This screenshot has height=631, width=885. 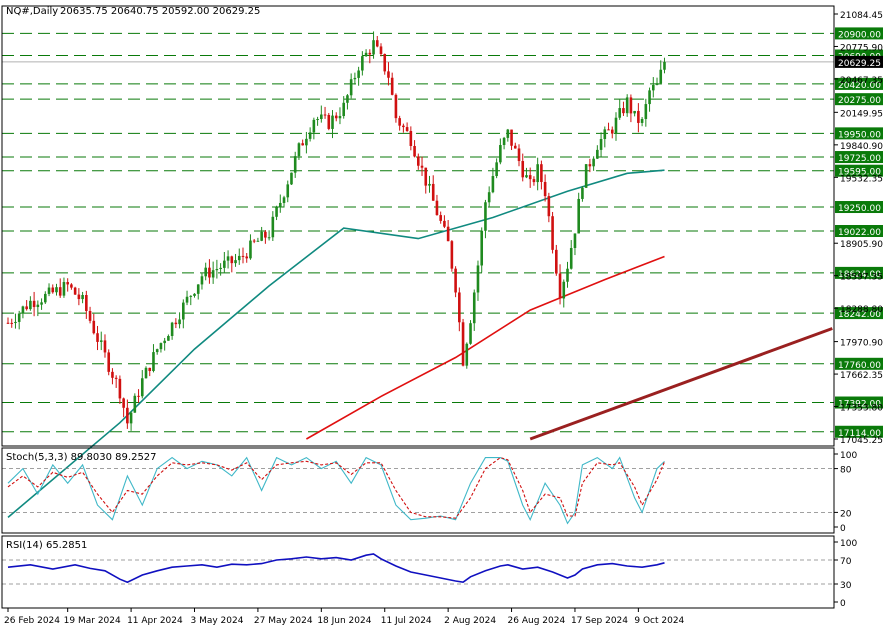 What do you see at coordinates (32, 11) in the screenshot?
I see `chart-header-symbol: NQ#,Daily` at bounding box center [32, 11].